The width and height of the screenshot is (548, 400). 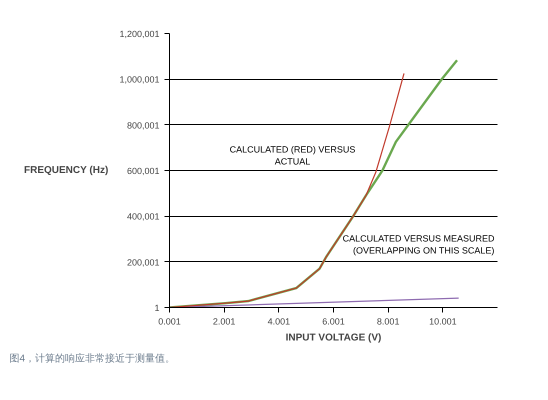 I want to click on x-tick-label: 0.001, so click(x=169, y=321).